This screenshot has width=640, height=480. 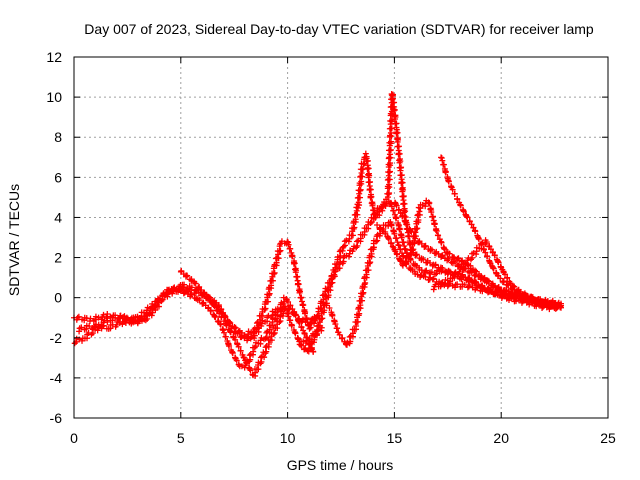 I want to click on x-tick-label: 20, so click(x=501, y=438).